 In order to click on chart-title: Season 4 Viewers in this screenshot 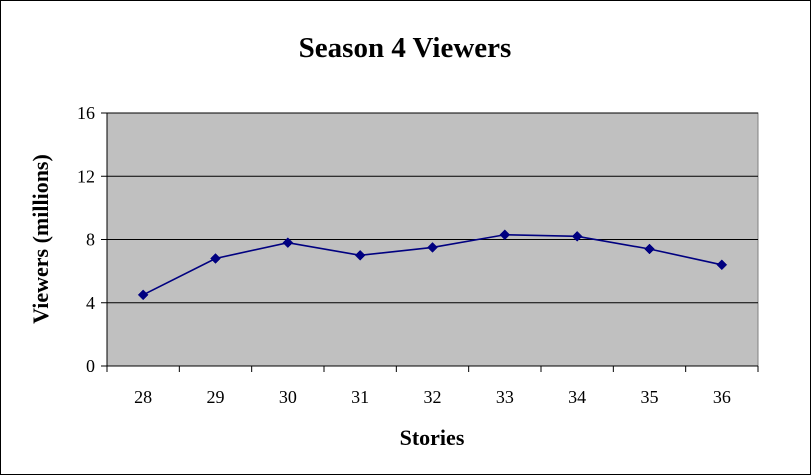, I will do `click(405, 48)`.